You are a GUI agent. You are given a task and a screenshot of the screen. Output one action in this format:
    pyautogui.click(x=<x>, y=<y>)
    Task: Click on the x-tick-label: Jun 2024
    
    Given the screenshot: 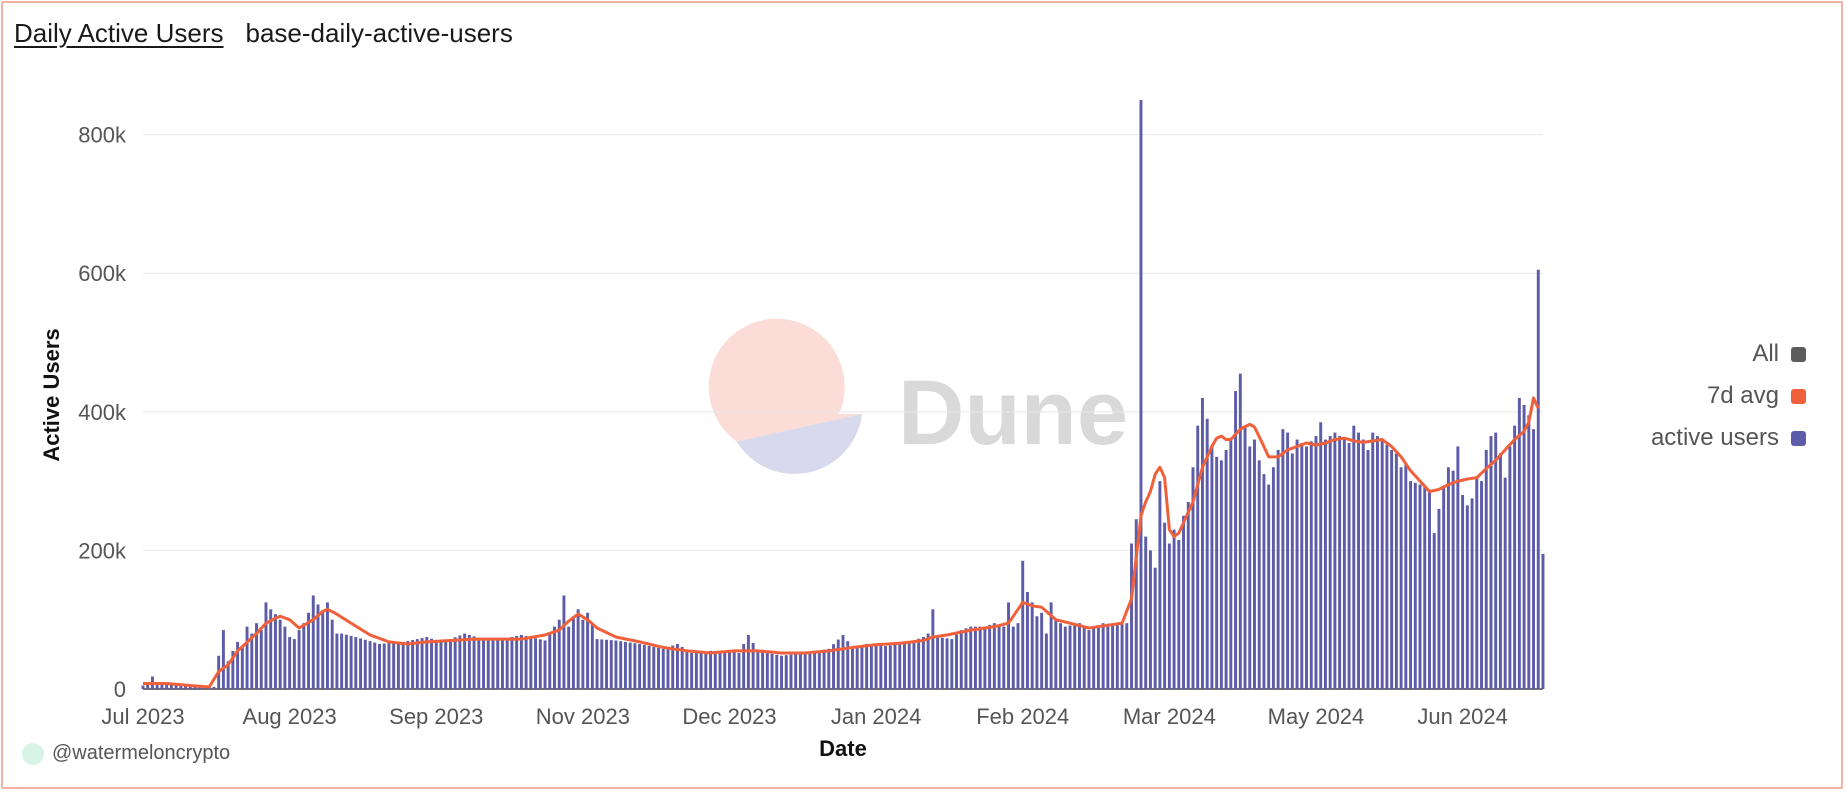 What is the action you would take?
    pyautogui.click(x=1462, y=716)
    